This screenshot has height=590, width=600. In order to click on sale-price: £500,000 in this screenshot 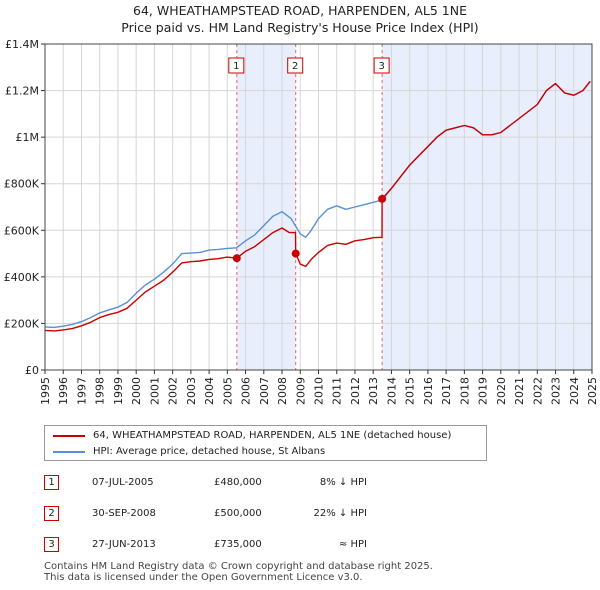, I will do `click(238, 513)`.